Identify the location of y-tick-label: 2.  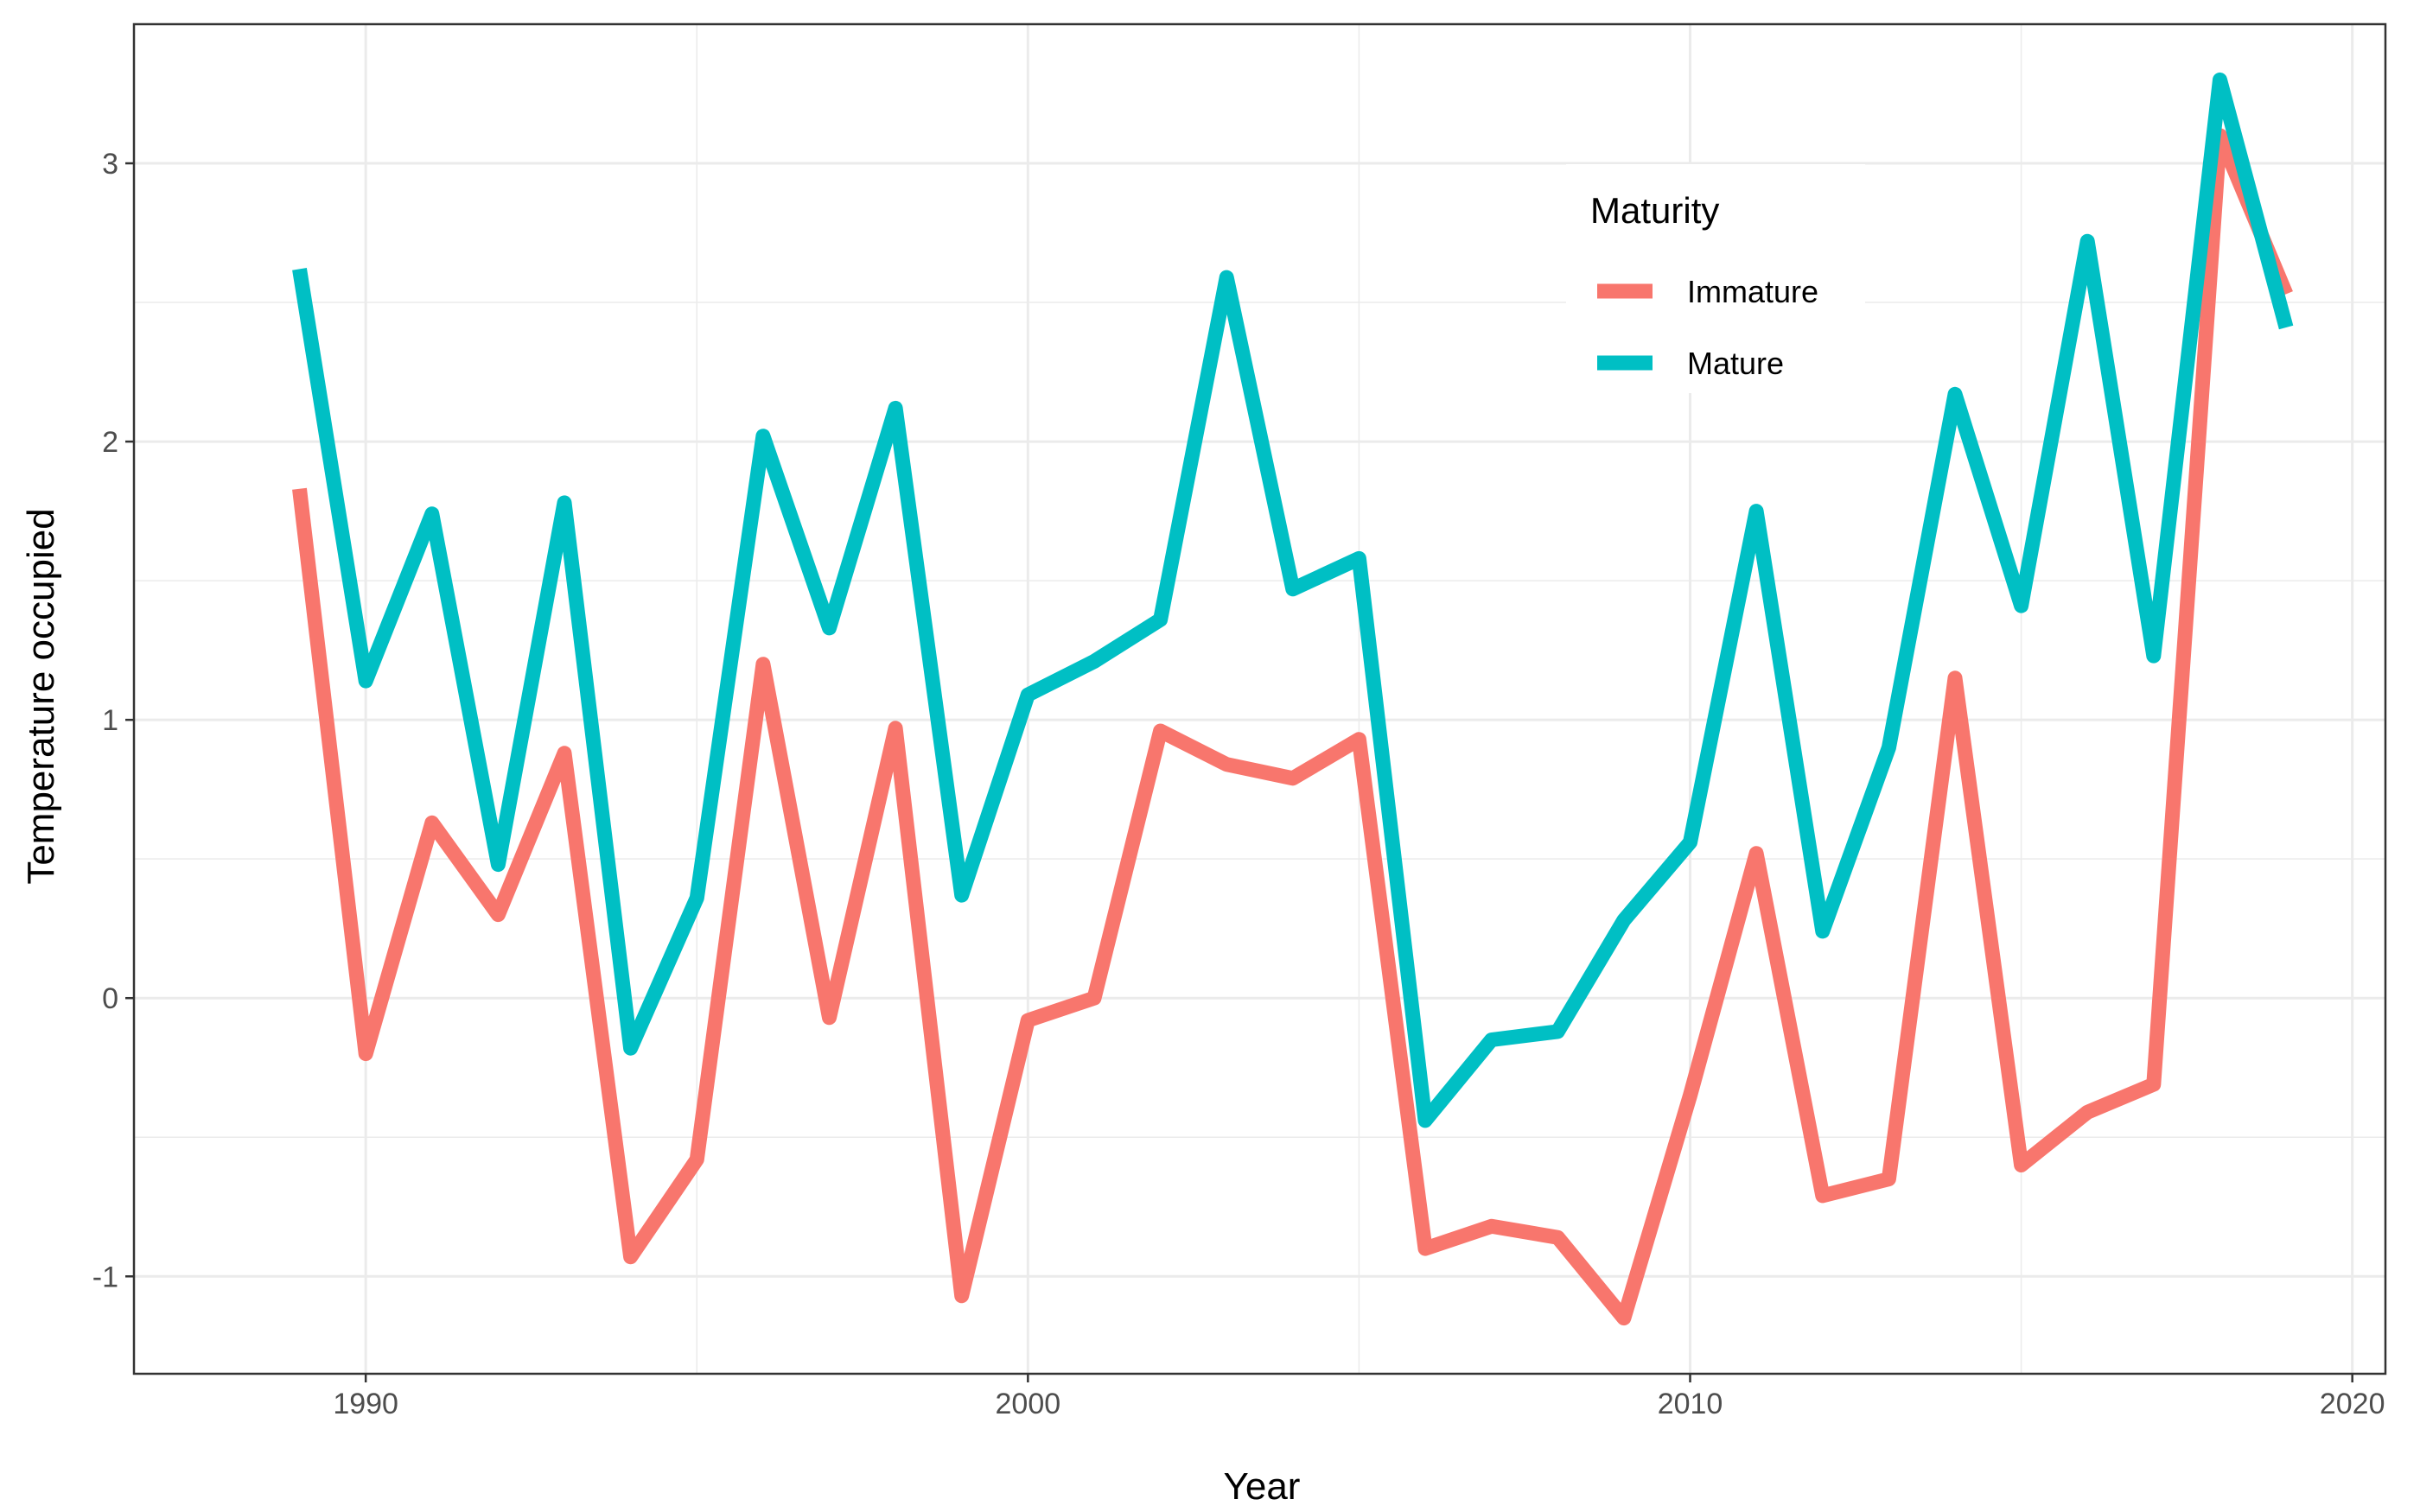
(110, 443).